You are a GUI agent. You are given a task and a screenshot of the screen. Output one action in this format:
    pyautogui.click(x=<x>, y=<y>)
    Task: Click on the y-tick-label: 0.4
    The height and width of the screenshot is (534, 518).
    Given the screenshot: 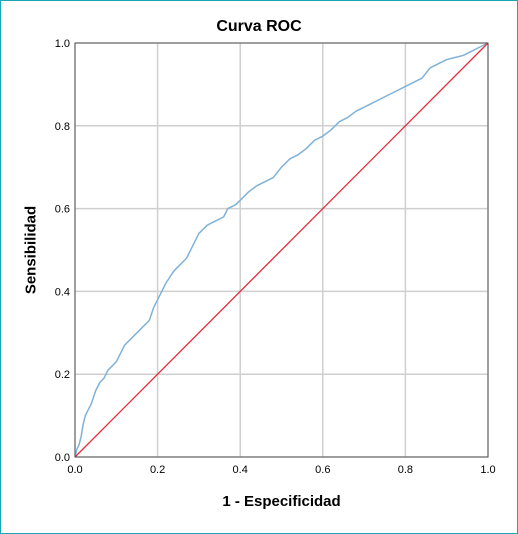 What is the action you would take?
    pyautogui.click(x=62, y=292)
    